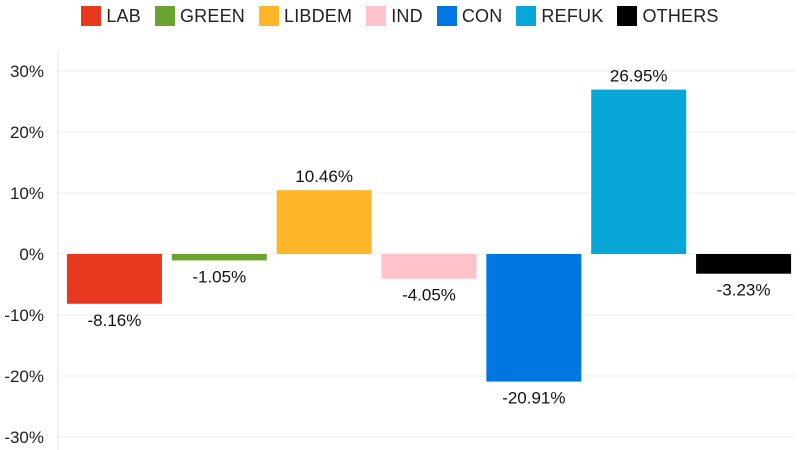  I want to click on legend-item-con: CON, so click(469, 16).